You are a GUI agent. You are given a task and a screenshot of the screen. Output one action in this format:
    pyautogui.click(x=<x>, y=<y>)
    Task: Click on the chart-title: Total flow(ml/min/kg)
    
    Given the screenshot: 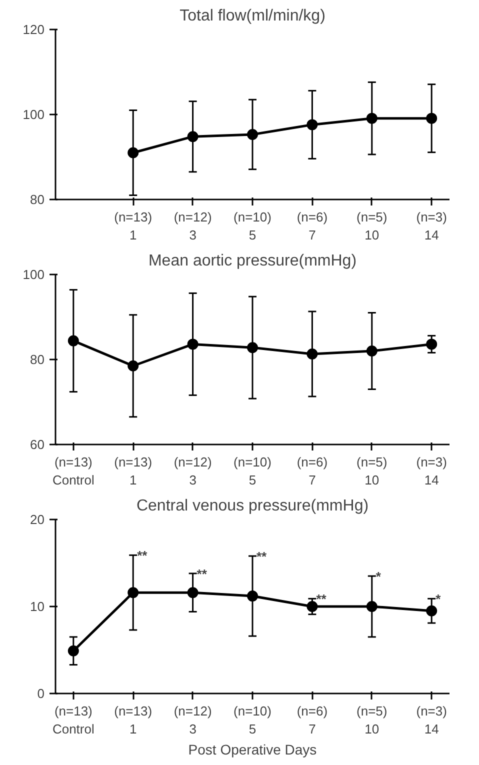 What is the action you would take?
    pyautogui.click(x=253, y=16)
    